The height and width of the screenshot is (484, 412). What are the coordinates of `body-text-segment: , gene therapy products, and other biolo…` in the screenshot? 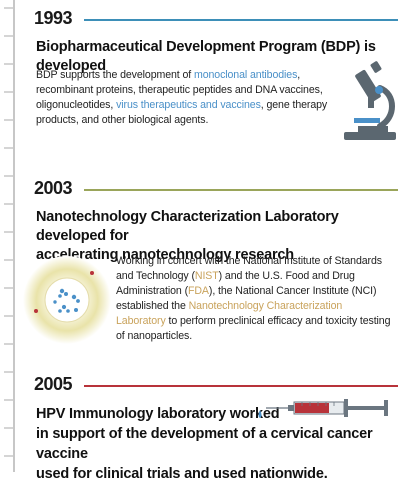 It's located at (182, 112).